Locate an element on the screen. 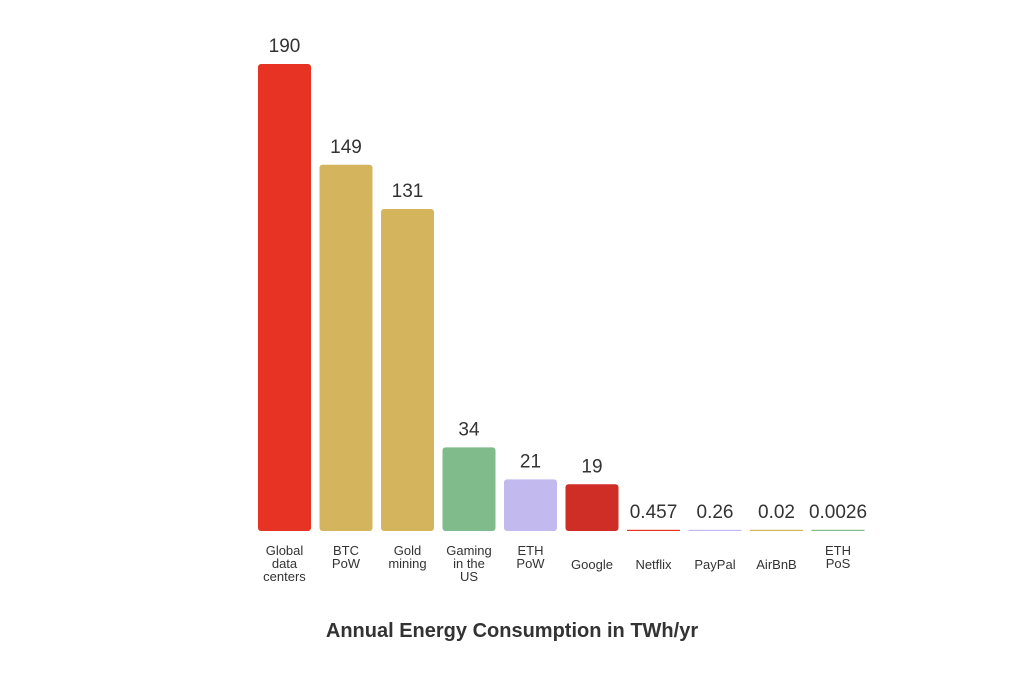 The image size is (1024, 679). category-label-8: AirBnB is located at coordinates (776, 564).